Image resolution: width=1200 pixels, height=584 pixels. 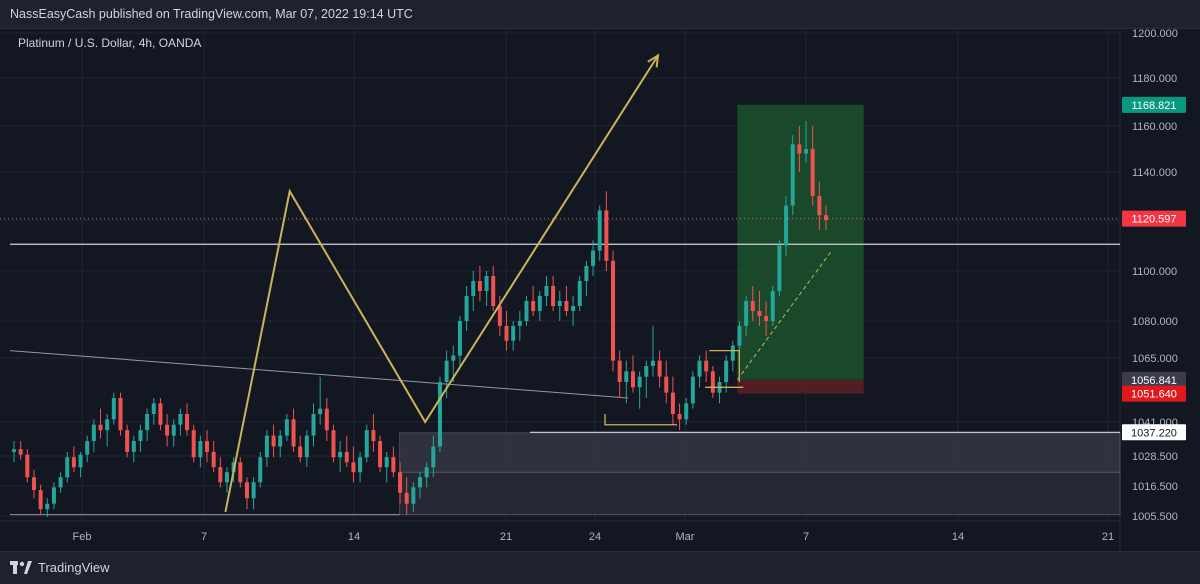 I want to click on price-tag-label: 1037.220, so click(x=1154, y=433).